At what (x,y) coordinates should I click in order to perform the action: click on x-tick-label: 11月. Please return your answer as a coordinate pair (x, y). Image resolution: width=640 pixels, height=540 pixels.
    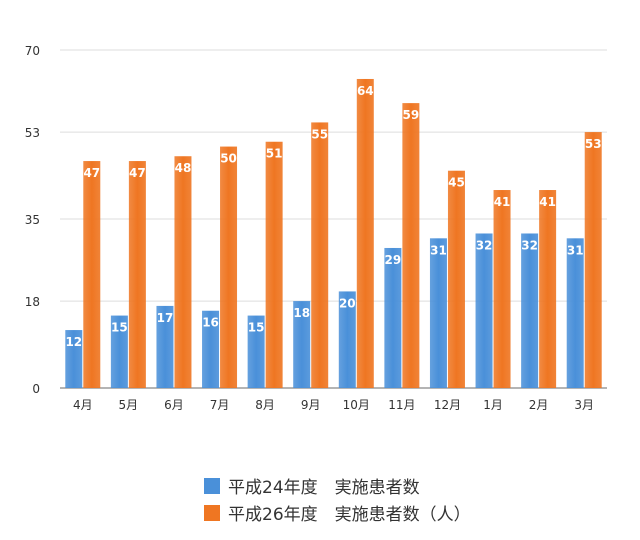
    Looking at the image, I should click on (401, 405).